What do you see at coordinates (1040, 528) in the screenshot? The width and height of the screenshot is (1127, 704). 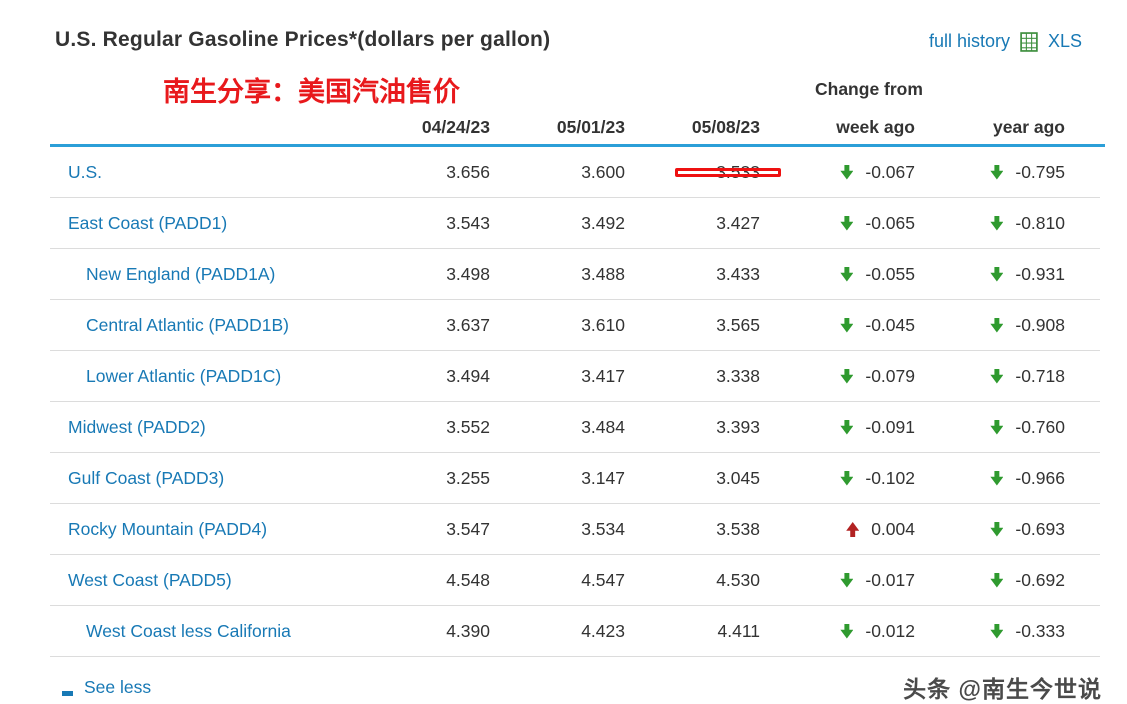 I see `change-value: -0.693` at bounding box center [1040, 528].